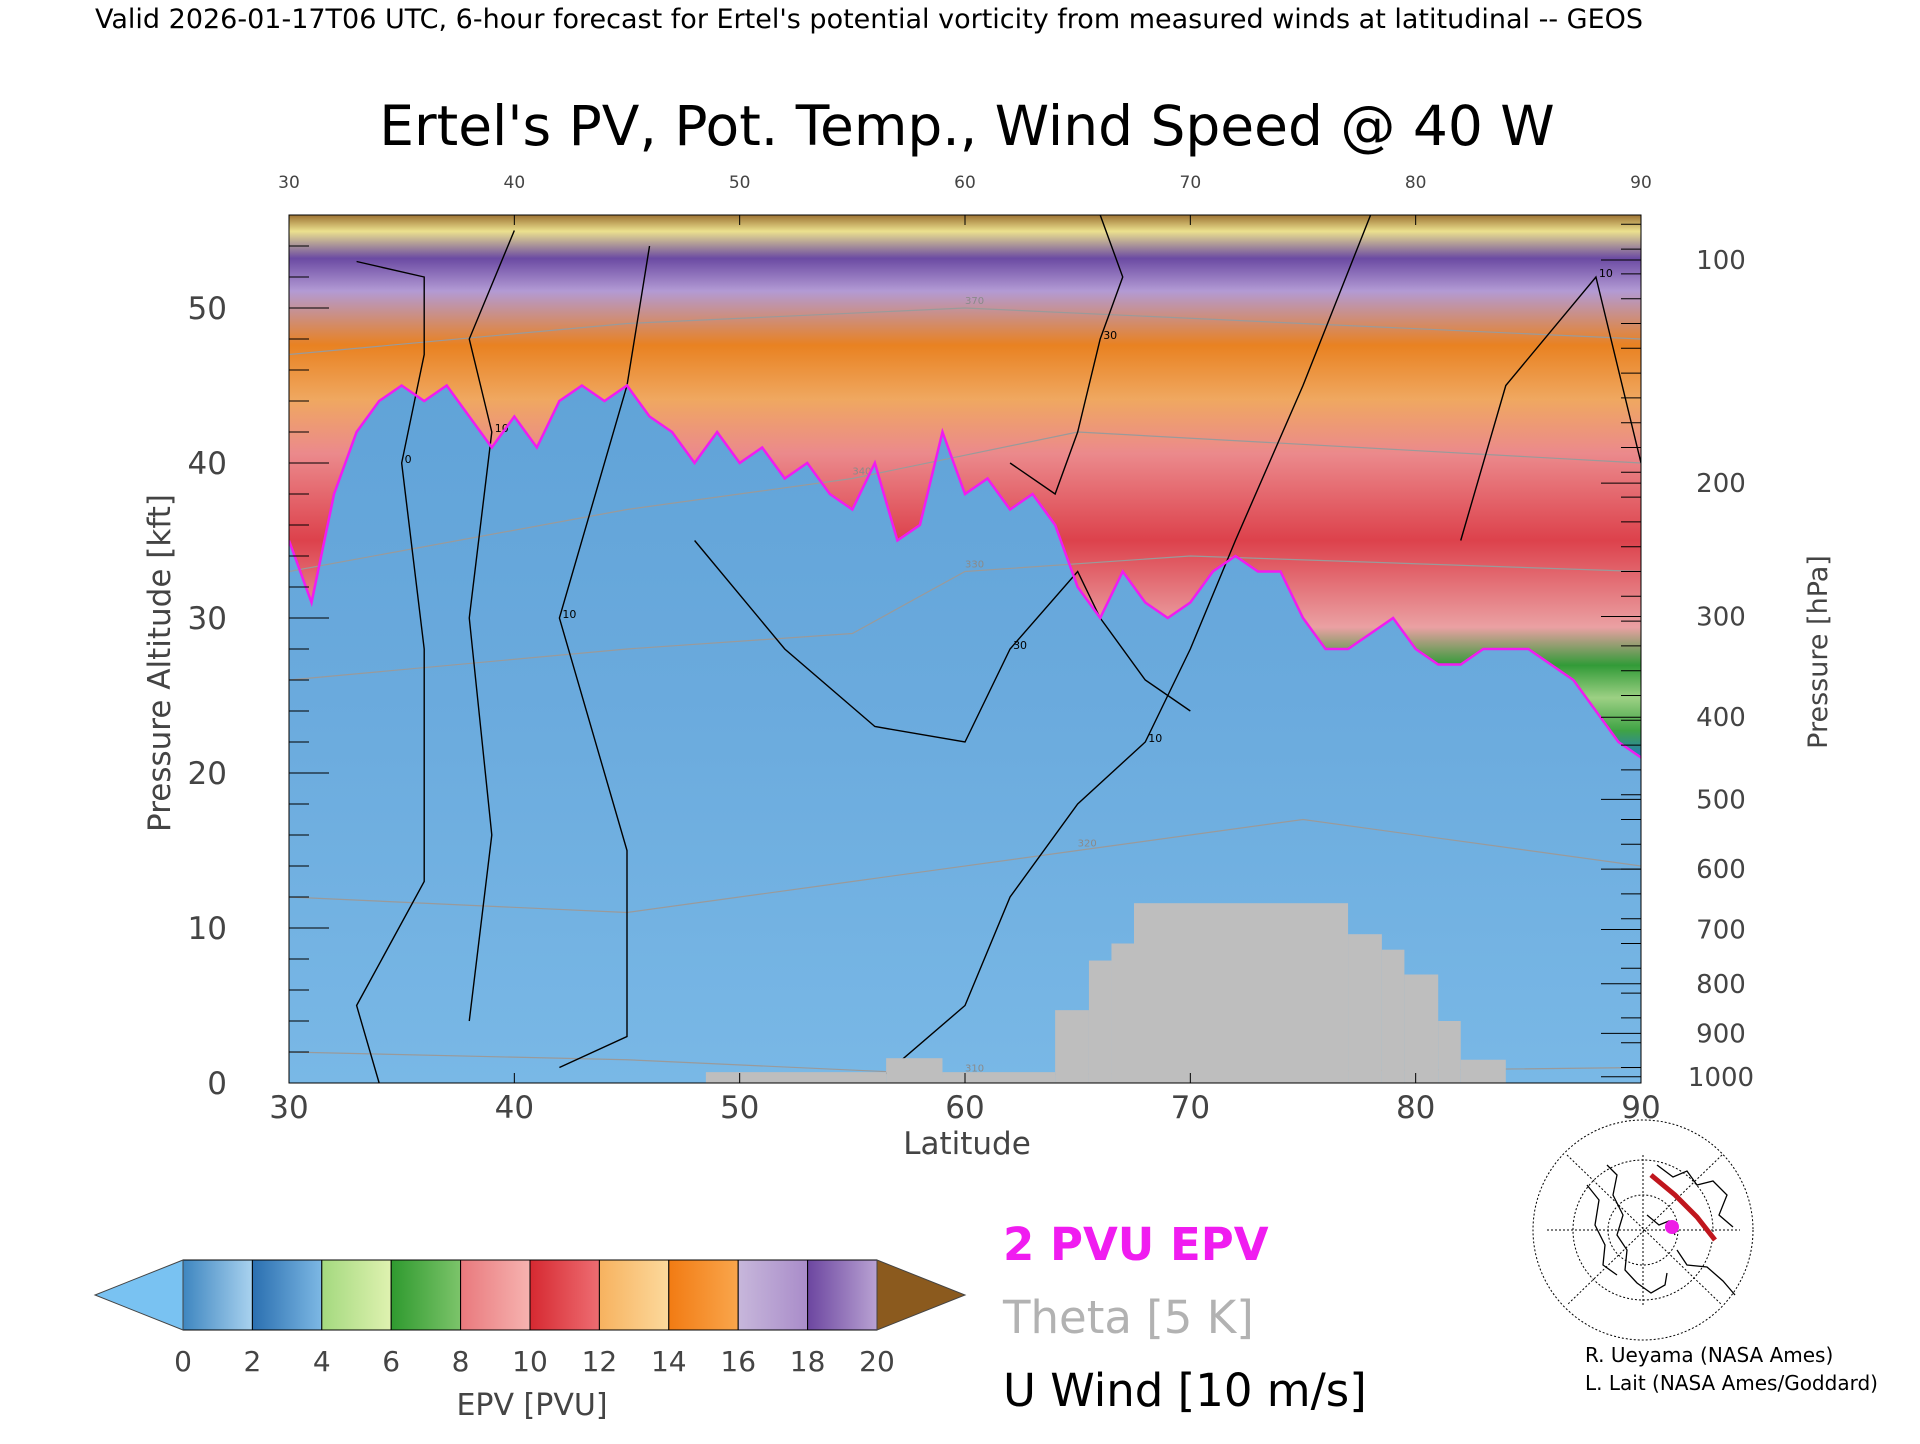 This screenshot has width=1920, height=1444. What do you see at coordinates (1672, 1227) in the screenshot?
I see `location-marker` at bounding box center [1672, 1227].